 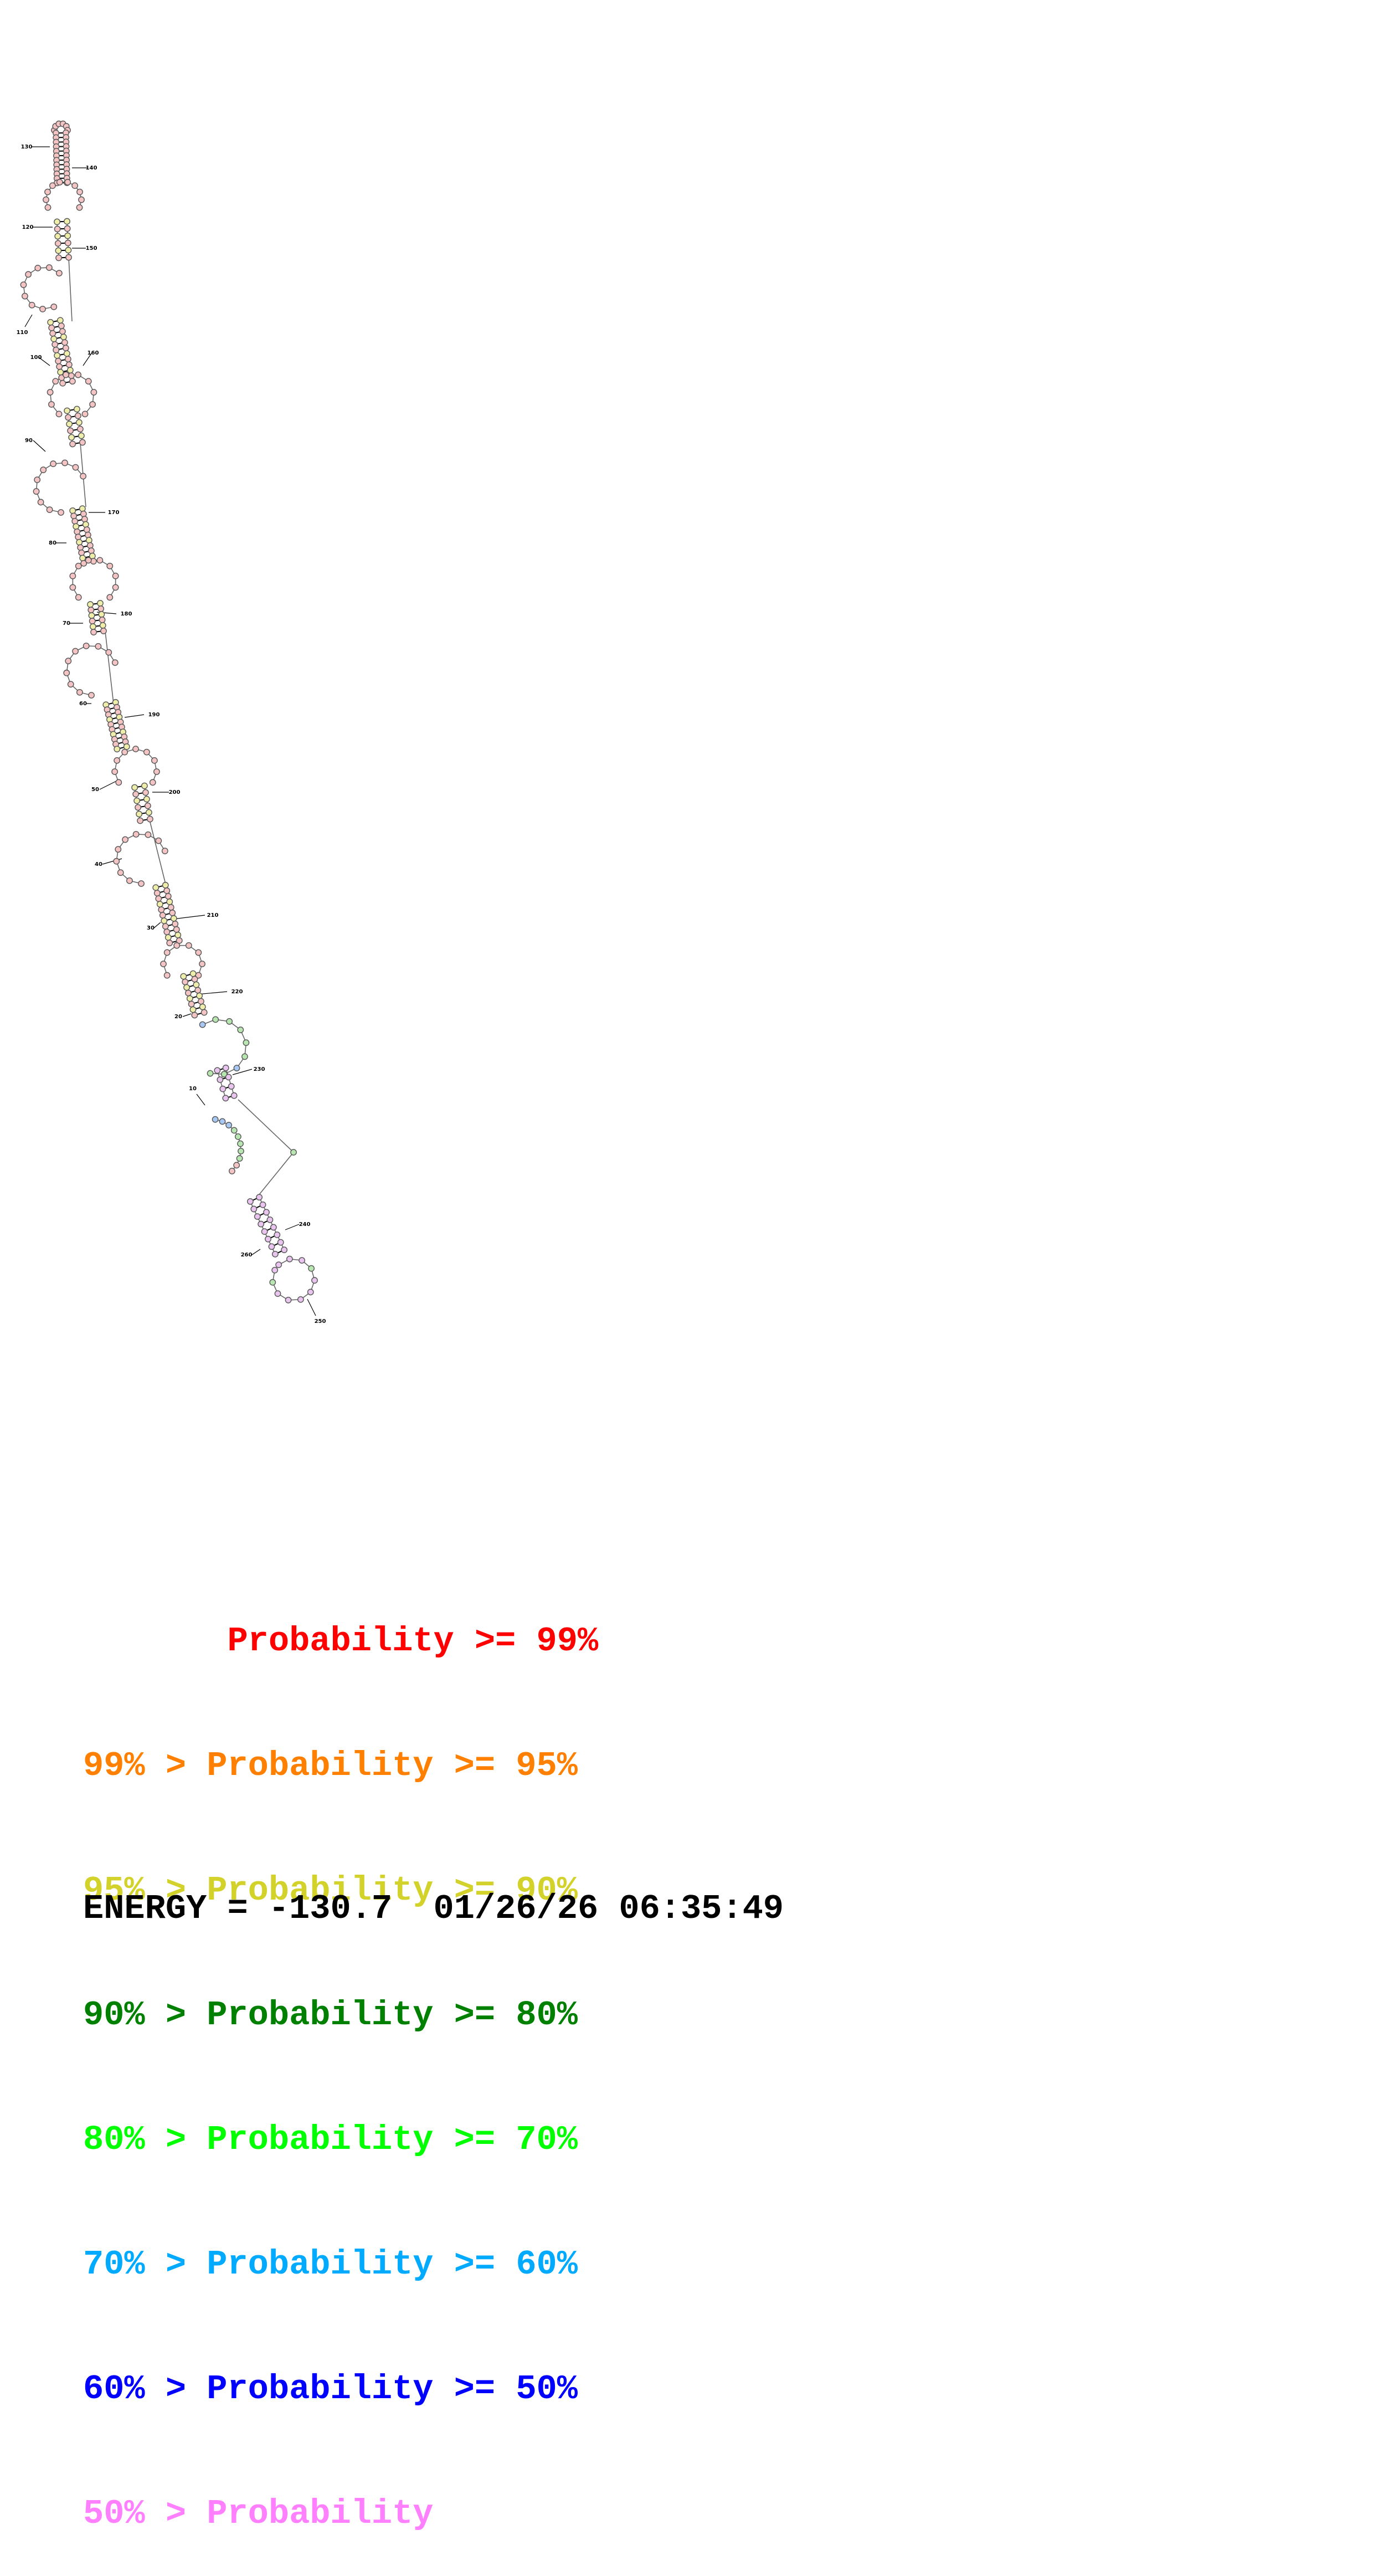 What do you see at coordinates (66, 623) in the screenshot?
I see `index-label: 70` at bounding box center [66, 623].